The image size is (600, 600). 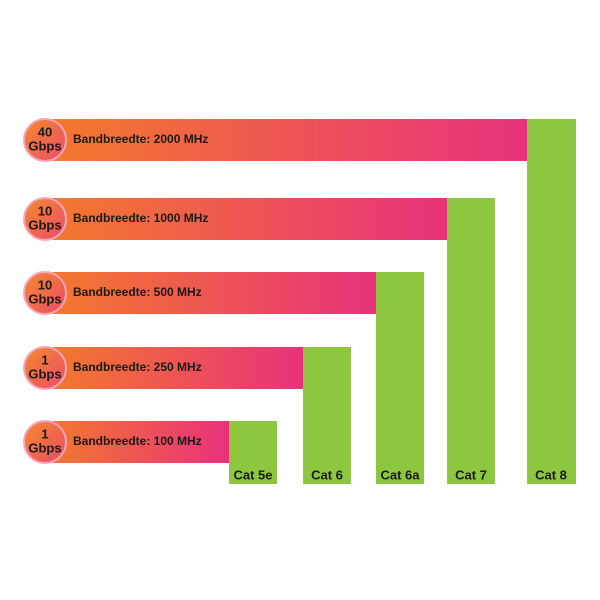 I want to click on category-label: Cat 6a, so click(x=400, y=474).